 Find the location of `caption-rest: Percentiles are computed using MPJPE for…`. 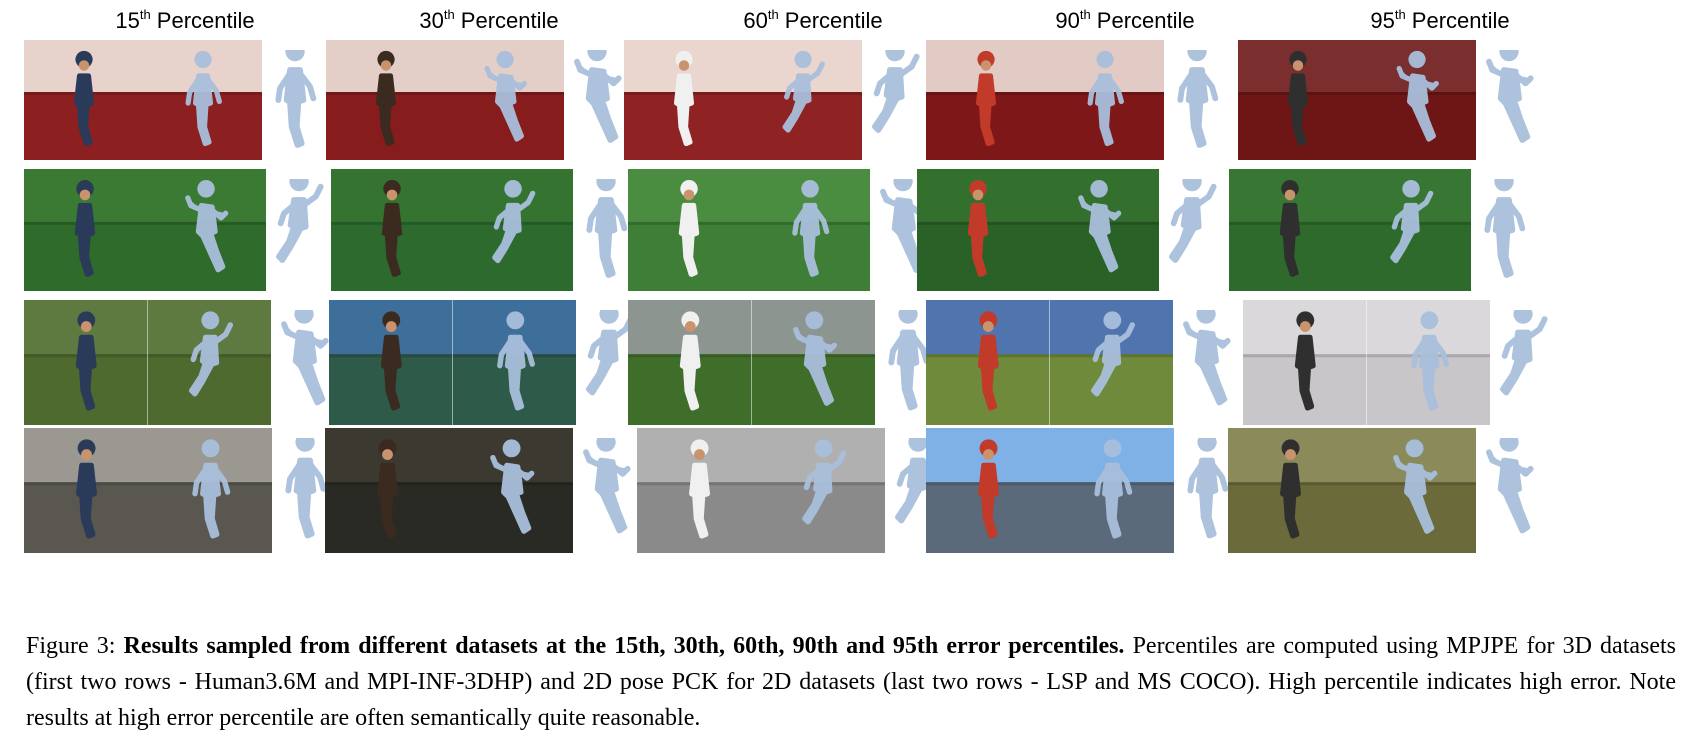

caption-rest: Percentiles are computed using MPJPE for… is located at coordinates (851, 682).